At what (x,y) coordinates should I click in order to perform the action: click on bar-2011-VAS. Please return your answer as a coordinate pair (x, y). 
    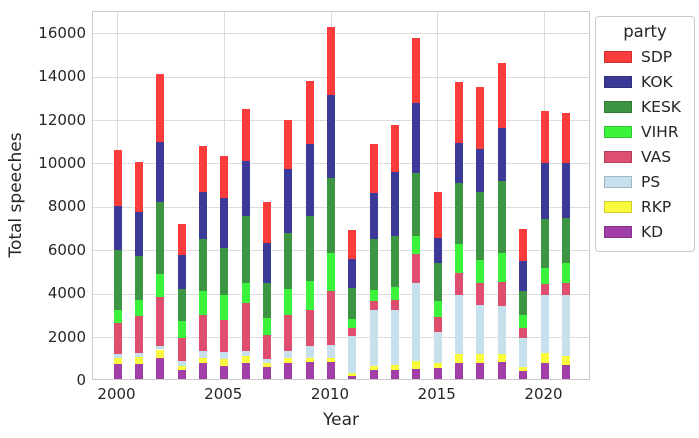
    Looking at the image, I should click on (352, 332).